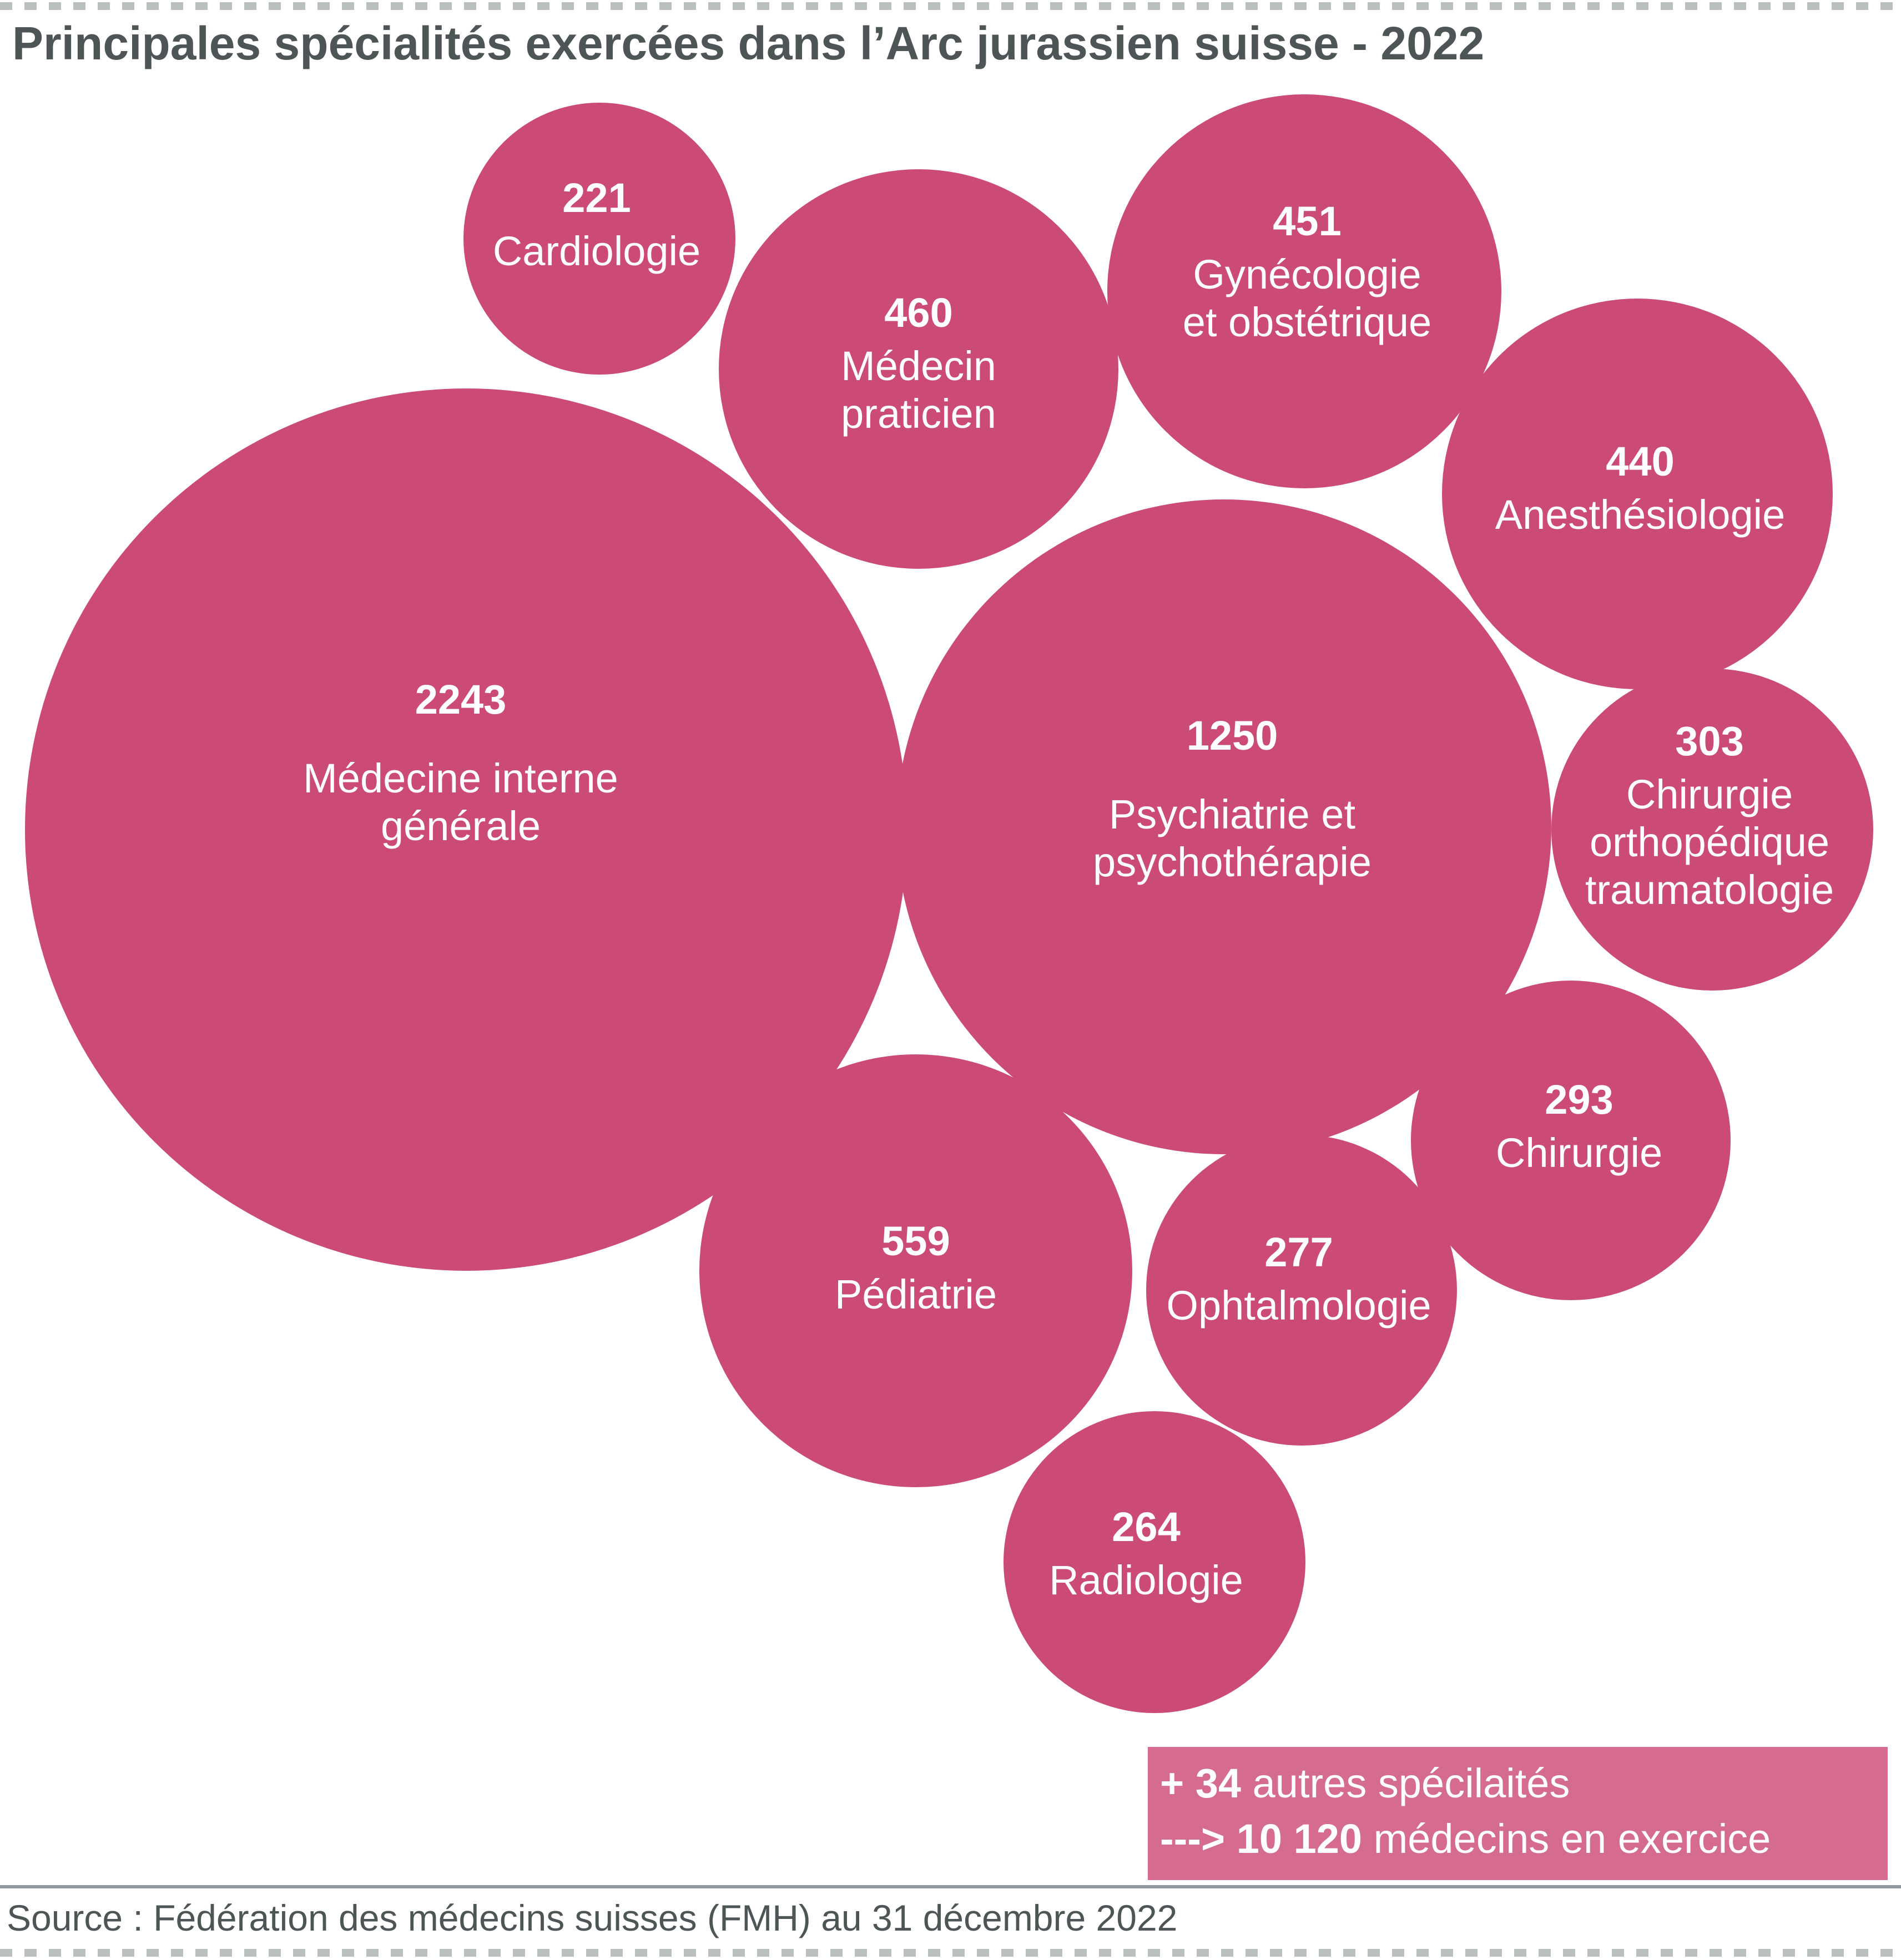 This screenshot has width=1901, height=1960. What do you see at coordinates (1146, 1580) in the screenshot?
I see `bubble-category-label: Radiologie` at bounding box center [1146, 1580].